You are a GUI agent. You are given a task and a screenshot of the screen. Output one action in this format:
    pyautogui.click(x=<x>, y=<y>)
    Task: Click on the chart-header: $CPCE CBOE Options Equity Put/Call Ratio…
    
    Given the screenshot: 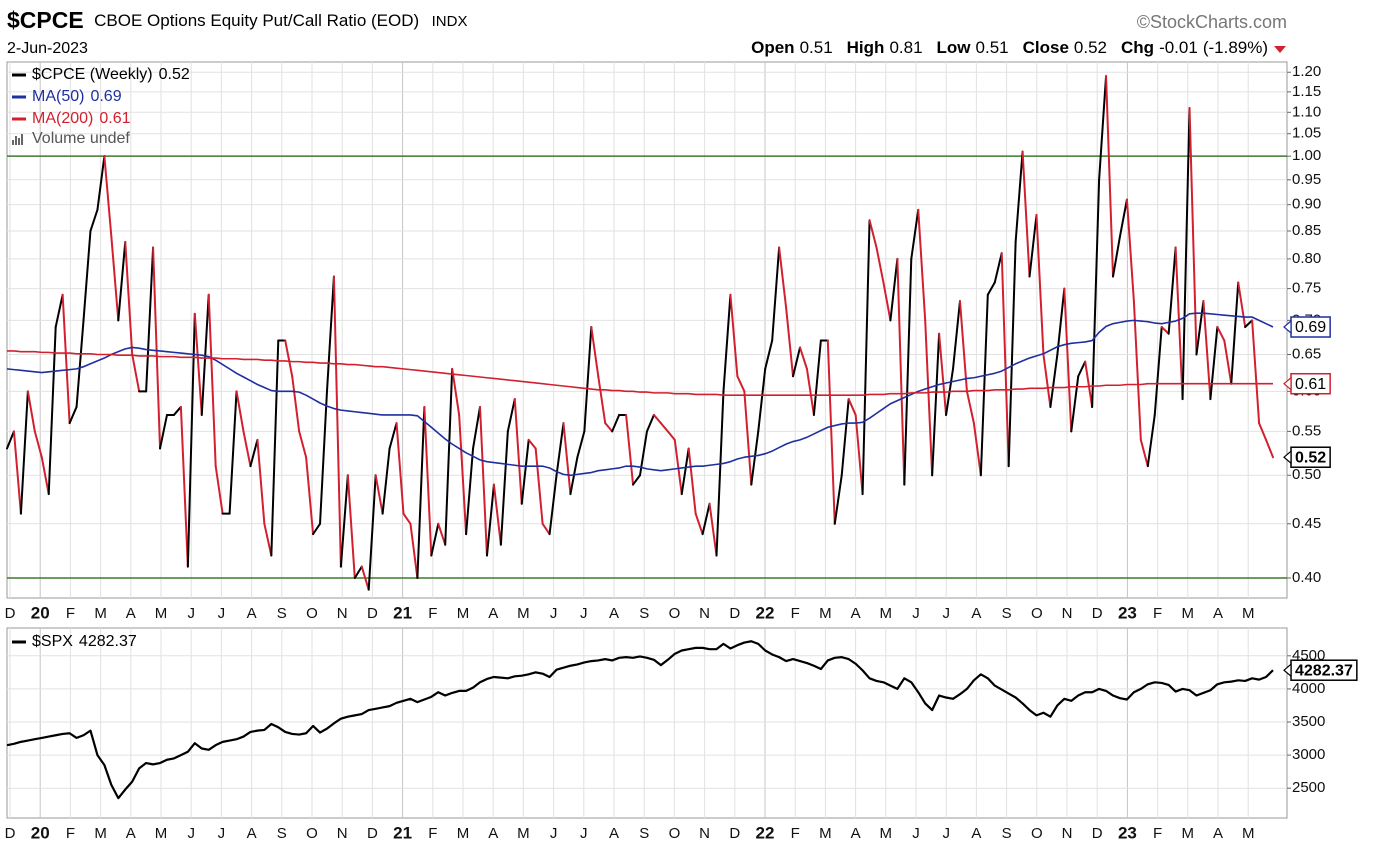 What is the action you would take?
    pyautogui.click(x=237, y=20)
    